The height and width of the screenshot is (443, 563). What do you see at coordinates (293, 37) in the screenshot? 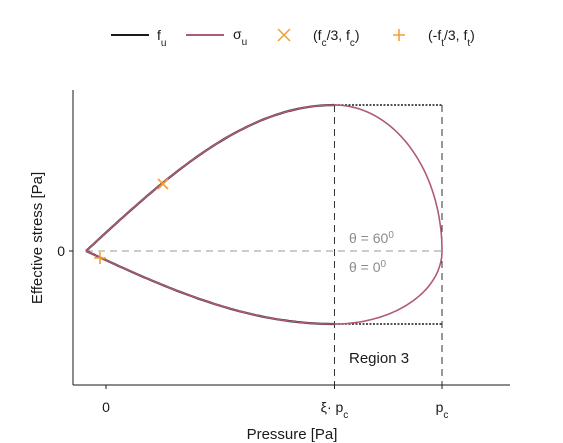
I see `legend: fu σu (fc/3, fc) (-ft/3, ft)` at bounding box center [293, 37].